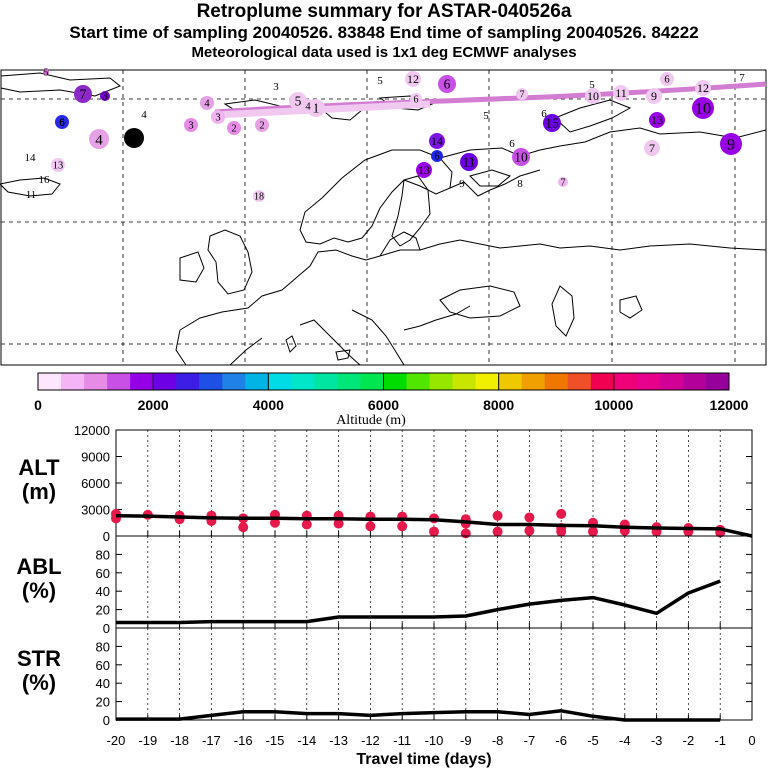  I want to click on y-axis-label: ALT, so click(39, 467).